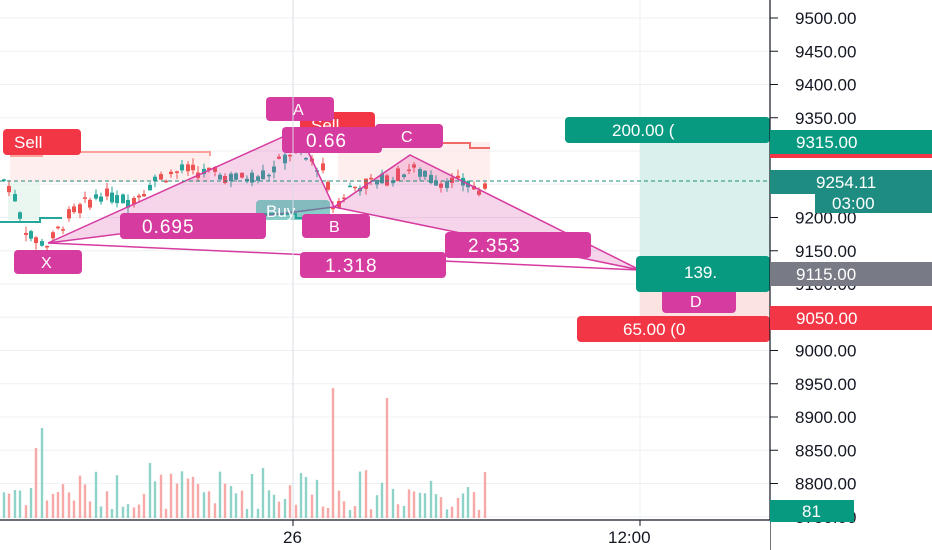 This screenshot has width=932, height=550. I want to click on ratio-label-xd: 1.318, so click(373, 265).